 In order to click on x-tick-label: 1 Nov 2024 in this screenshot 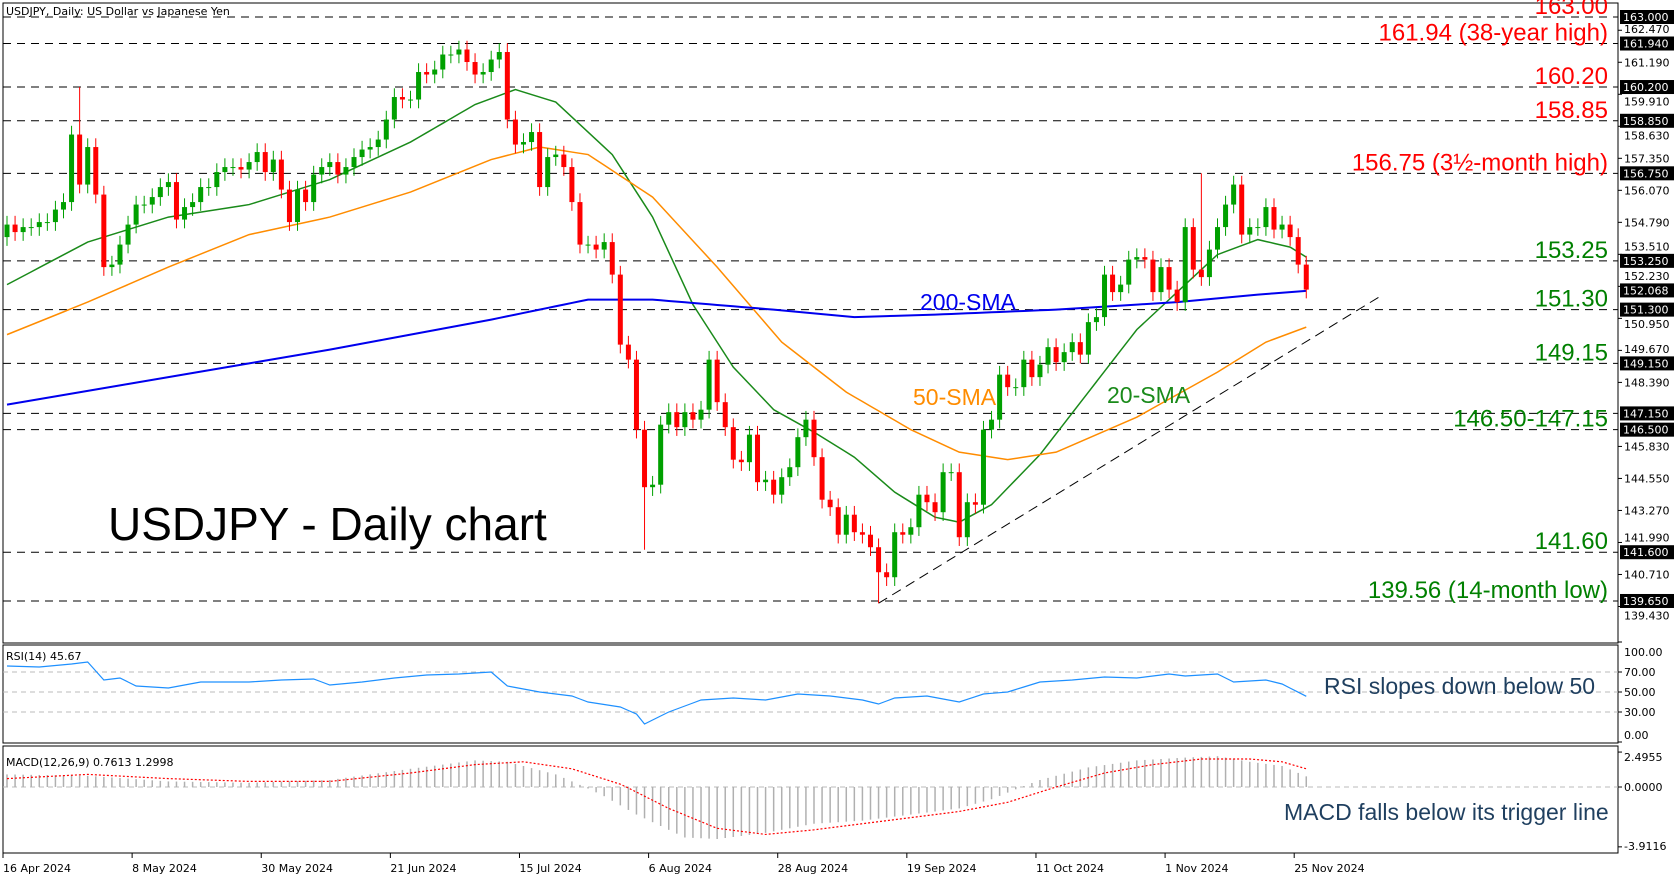, I will do `click(1196, 868)`.